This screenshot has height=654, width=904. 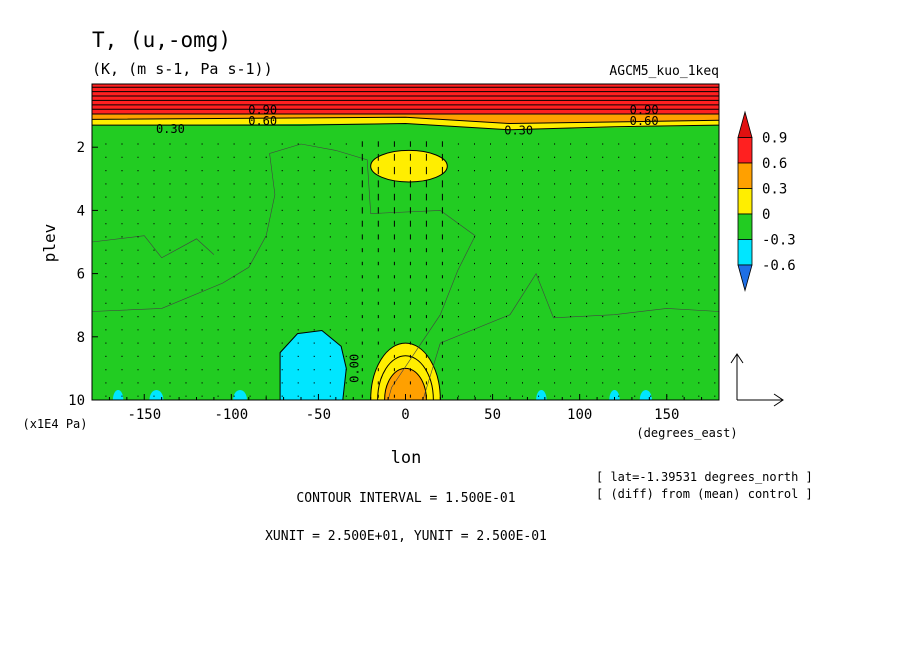 I want to click on y-unit-label: (x1E4 Pa), so click(x=54, y=424).